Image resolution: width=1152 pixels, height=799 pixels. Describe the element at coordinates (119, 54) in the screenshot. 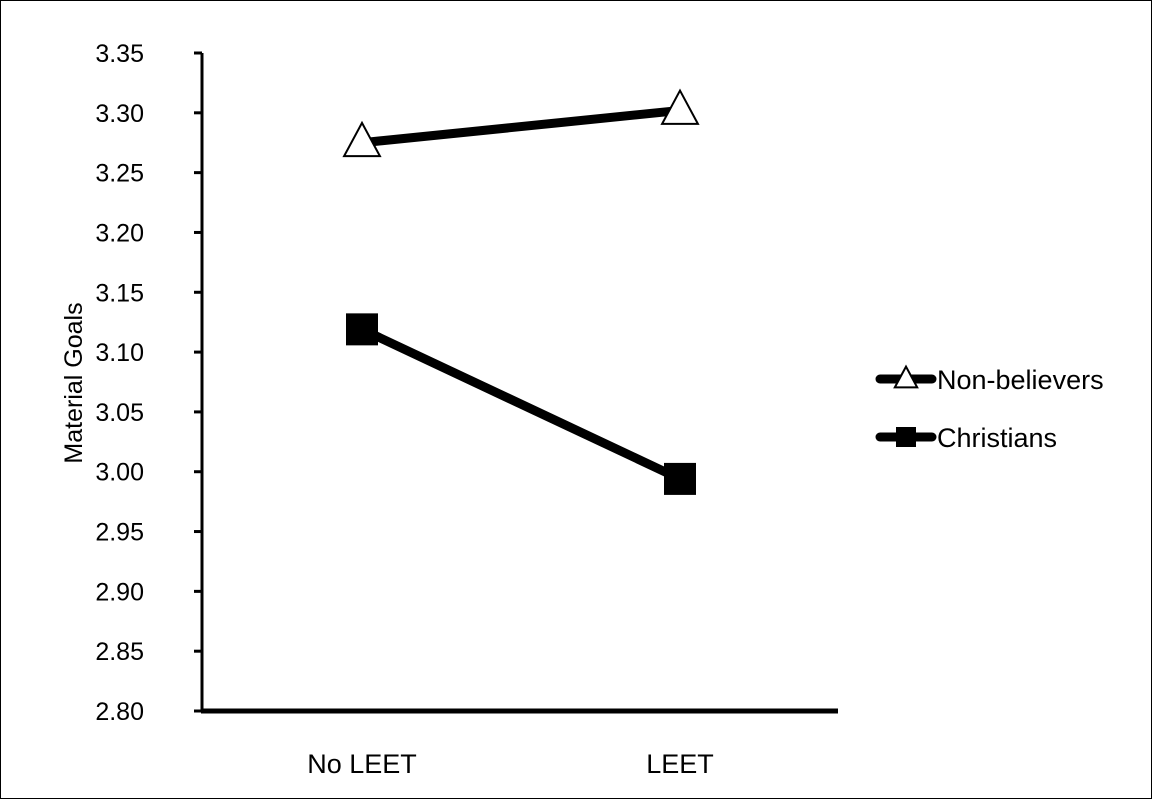

I see `y-tick-label: 3.35` at that location.